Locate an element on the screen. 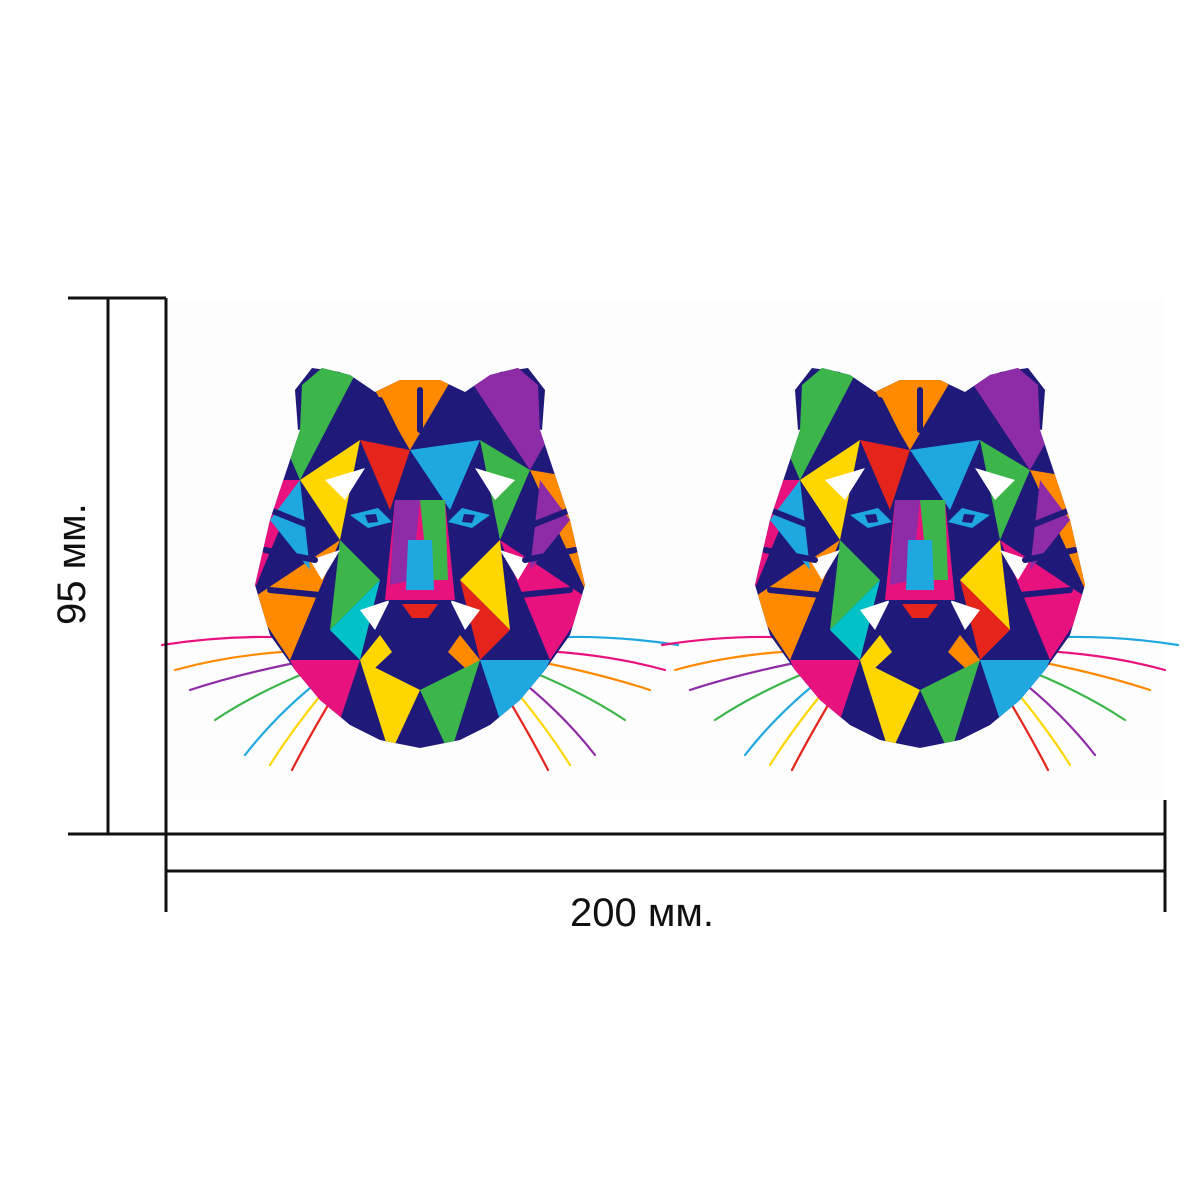 Image resolution: width=1200 pixels, height=1200 pixels. height-dimension-label: 95 мм. is located at coordinates (72, 564).